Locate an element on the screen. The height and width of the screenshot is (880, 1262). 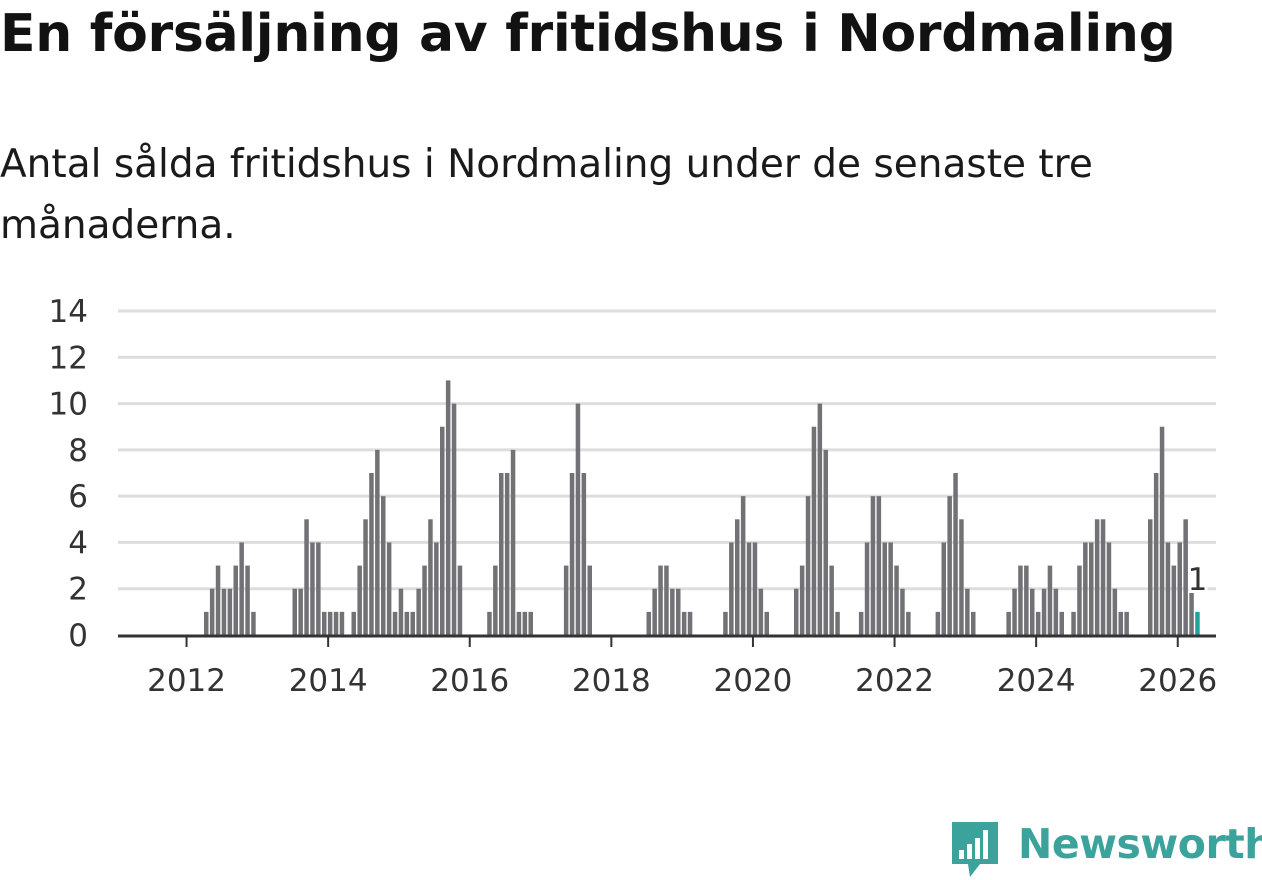
y-tick-label: 2 is located at coordinates (78, 590).